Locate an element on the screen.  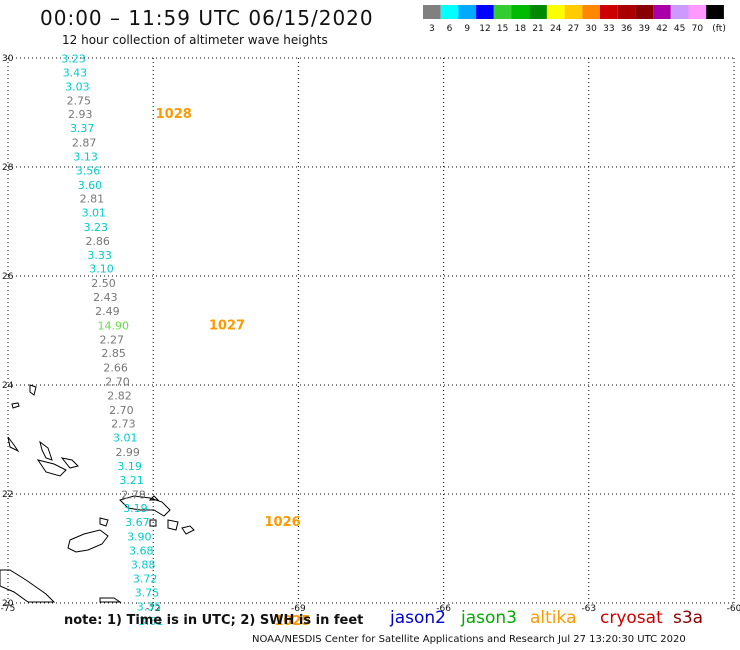
wave-height-value: 2.49 is located at coordinates (107, 311).